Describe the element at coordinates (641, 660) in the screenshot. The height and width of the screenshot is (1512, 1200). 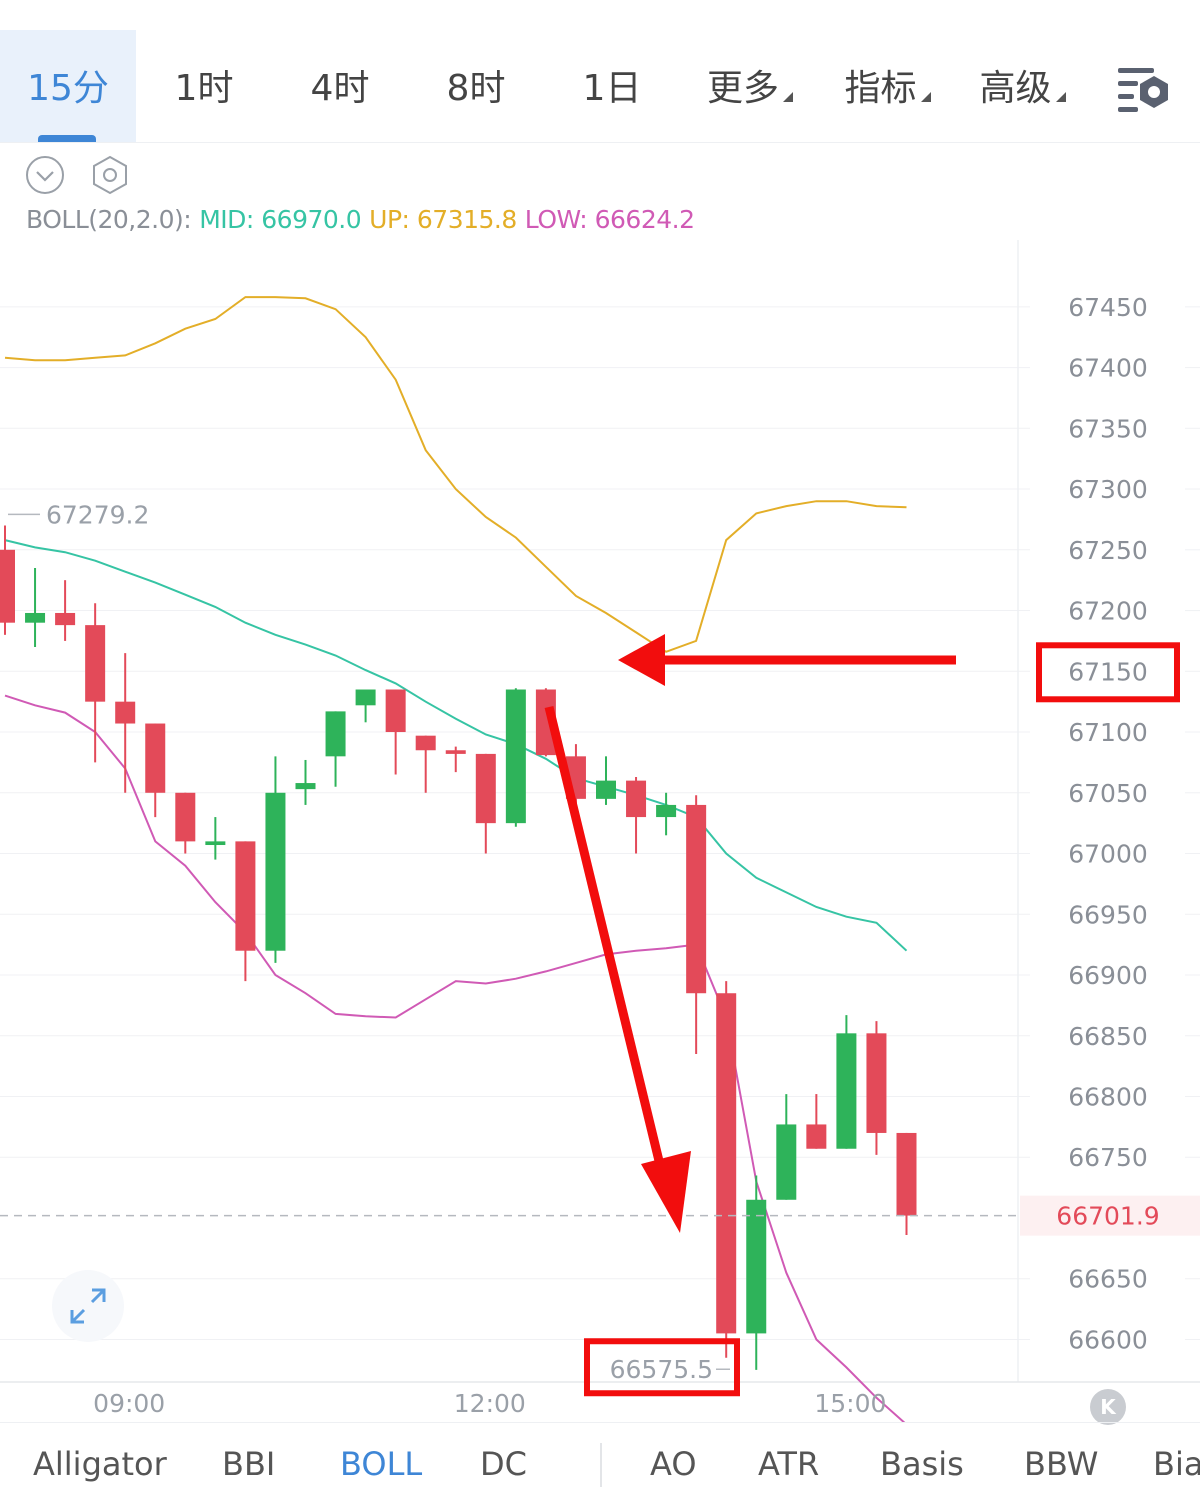
I see `arrow-left-head` at that location.